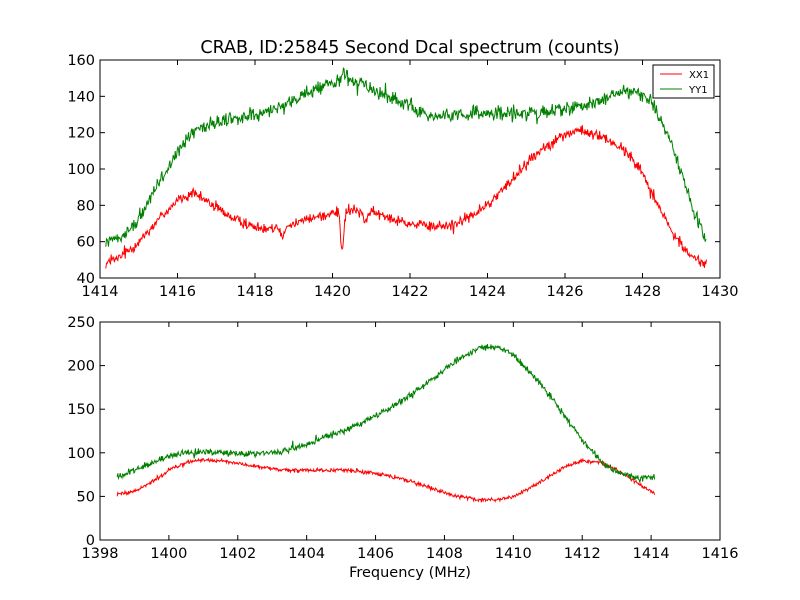 Image resolution: width=800 pixels, height=600 pixels. I want to click on top-chart-legend: XX1 YY1, so click(683, 81).